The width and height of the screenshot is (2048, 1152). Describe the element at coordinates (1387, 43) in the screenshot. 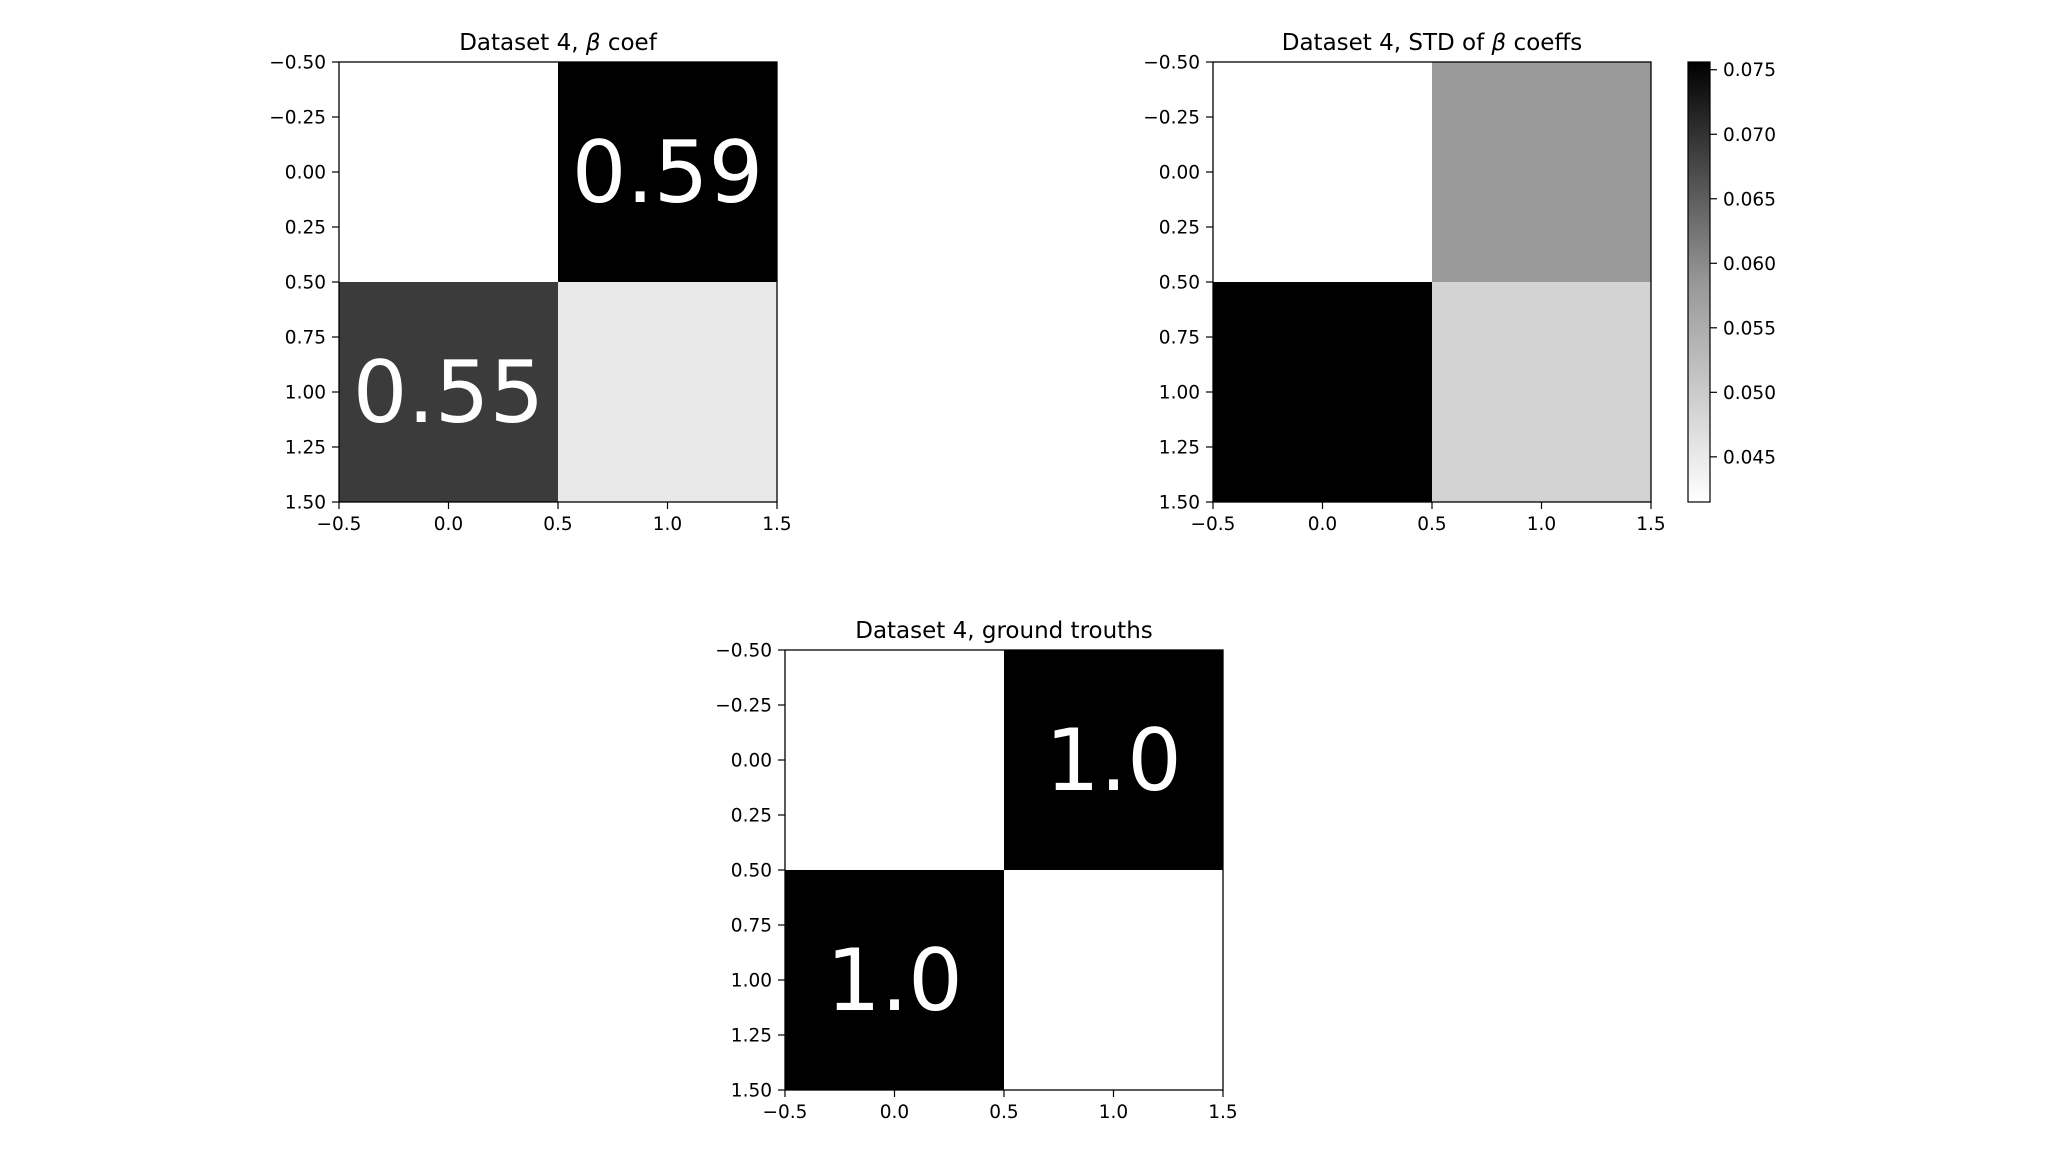

I see `chart-title-prefix: Dataset 4, STD of` at that location.